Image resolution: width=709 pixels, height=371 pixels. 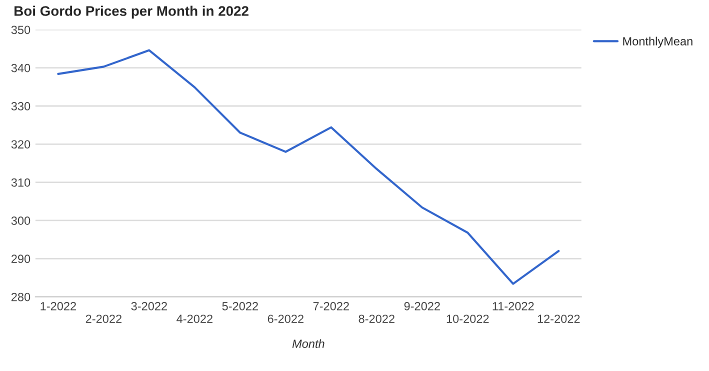 What do you see at coordinates (559, 319) in the screenshot?
I see `x-tick-label: 12-2022` at bounding box center [559, 319].